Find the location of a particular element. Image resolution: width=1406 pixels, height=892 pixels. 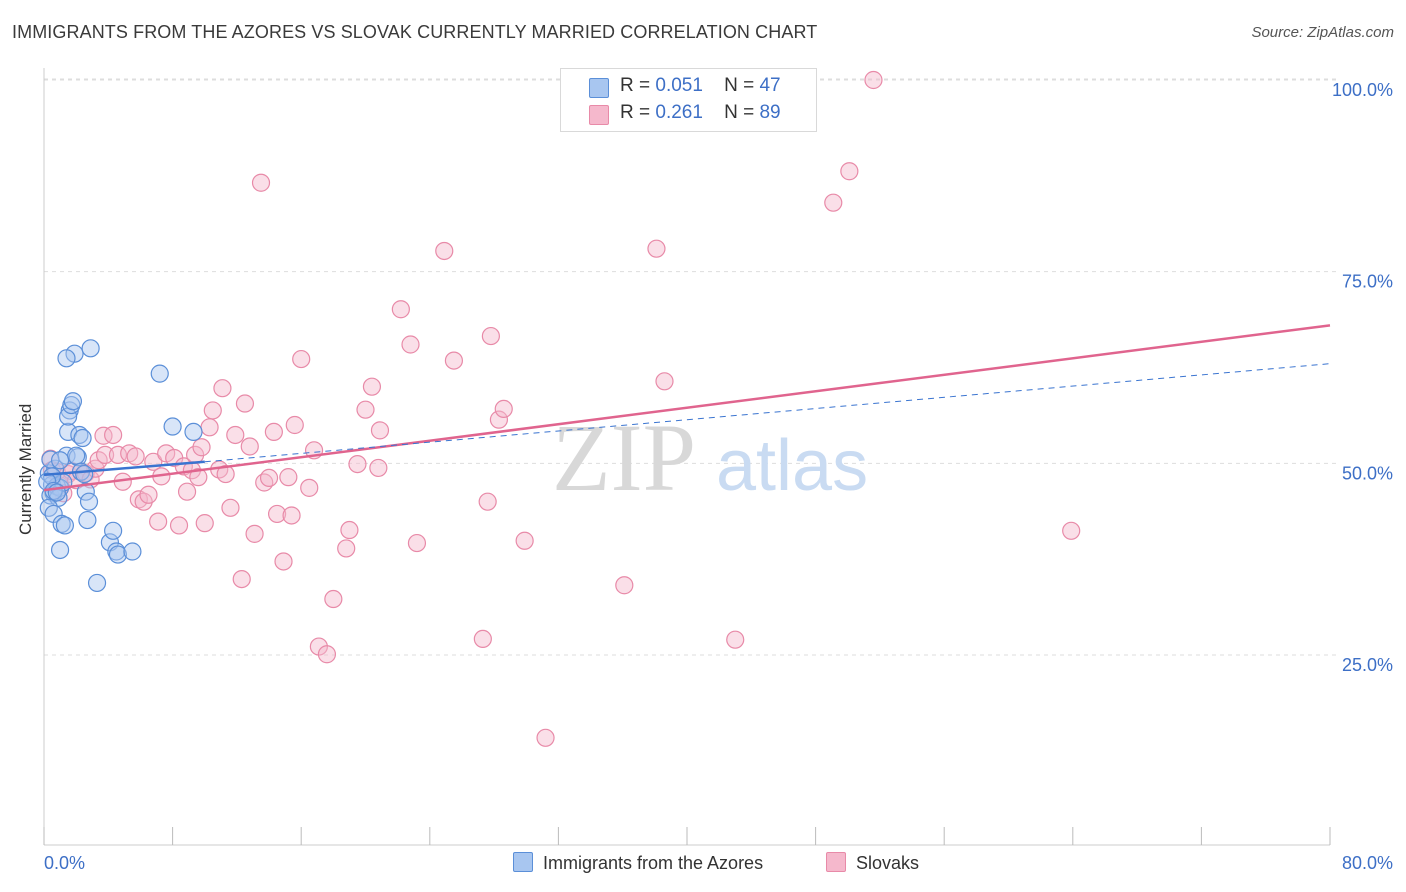

y-tick-label: 100.0% is located at coordinates (1362, 90).